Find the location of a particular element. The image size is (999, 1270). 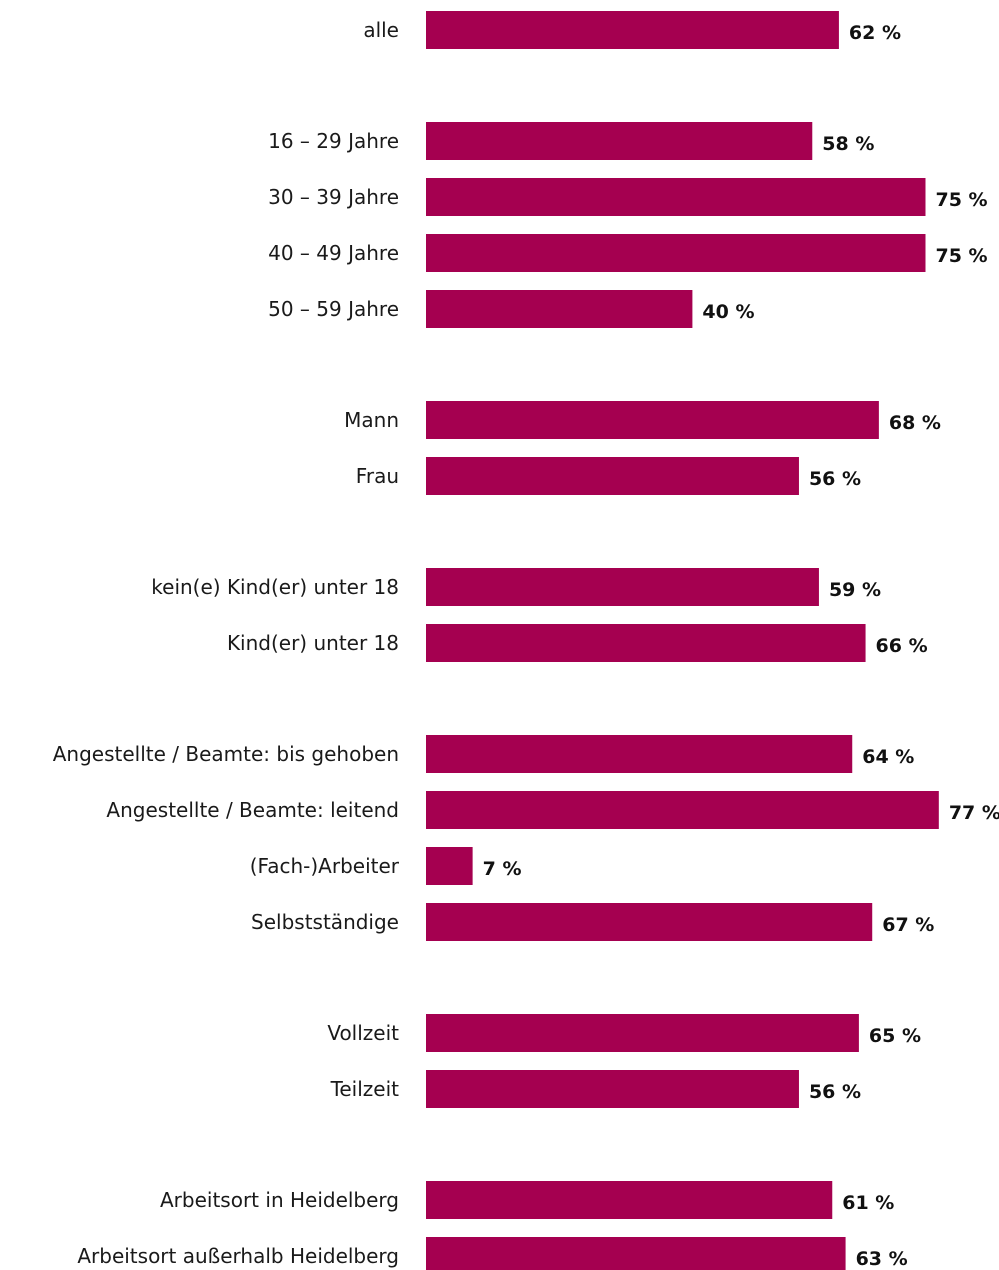

value-label: 67 % is located at coordinates (908, 925).